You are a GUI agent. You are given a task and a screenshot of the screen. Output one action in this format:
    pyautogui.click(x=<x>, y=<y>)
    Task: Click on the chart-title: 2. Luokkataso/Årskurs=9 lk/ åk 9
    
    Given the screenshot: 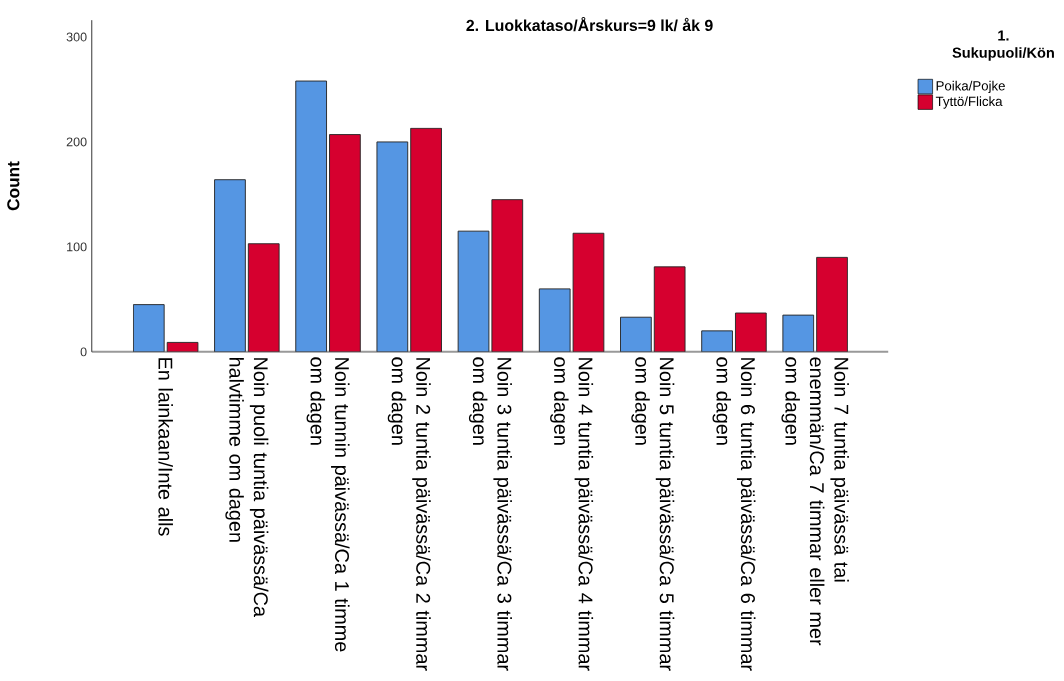 What is the action you would take?
    pyautogui.click(x=589, y=24)
    